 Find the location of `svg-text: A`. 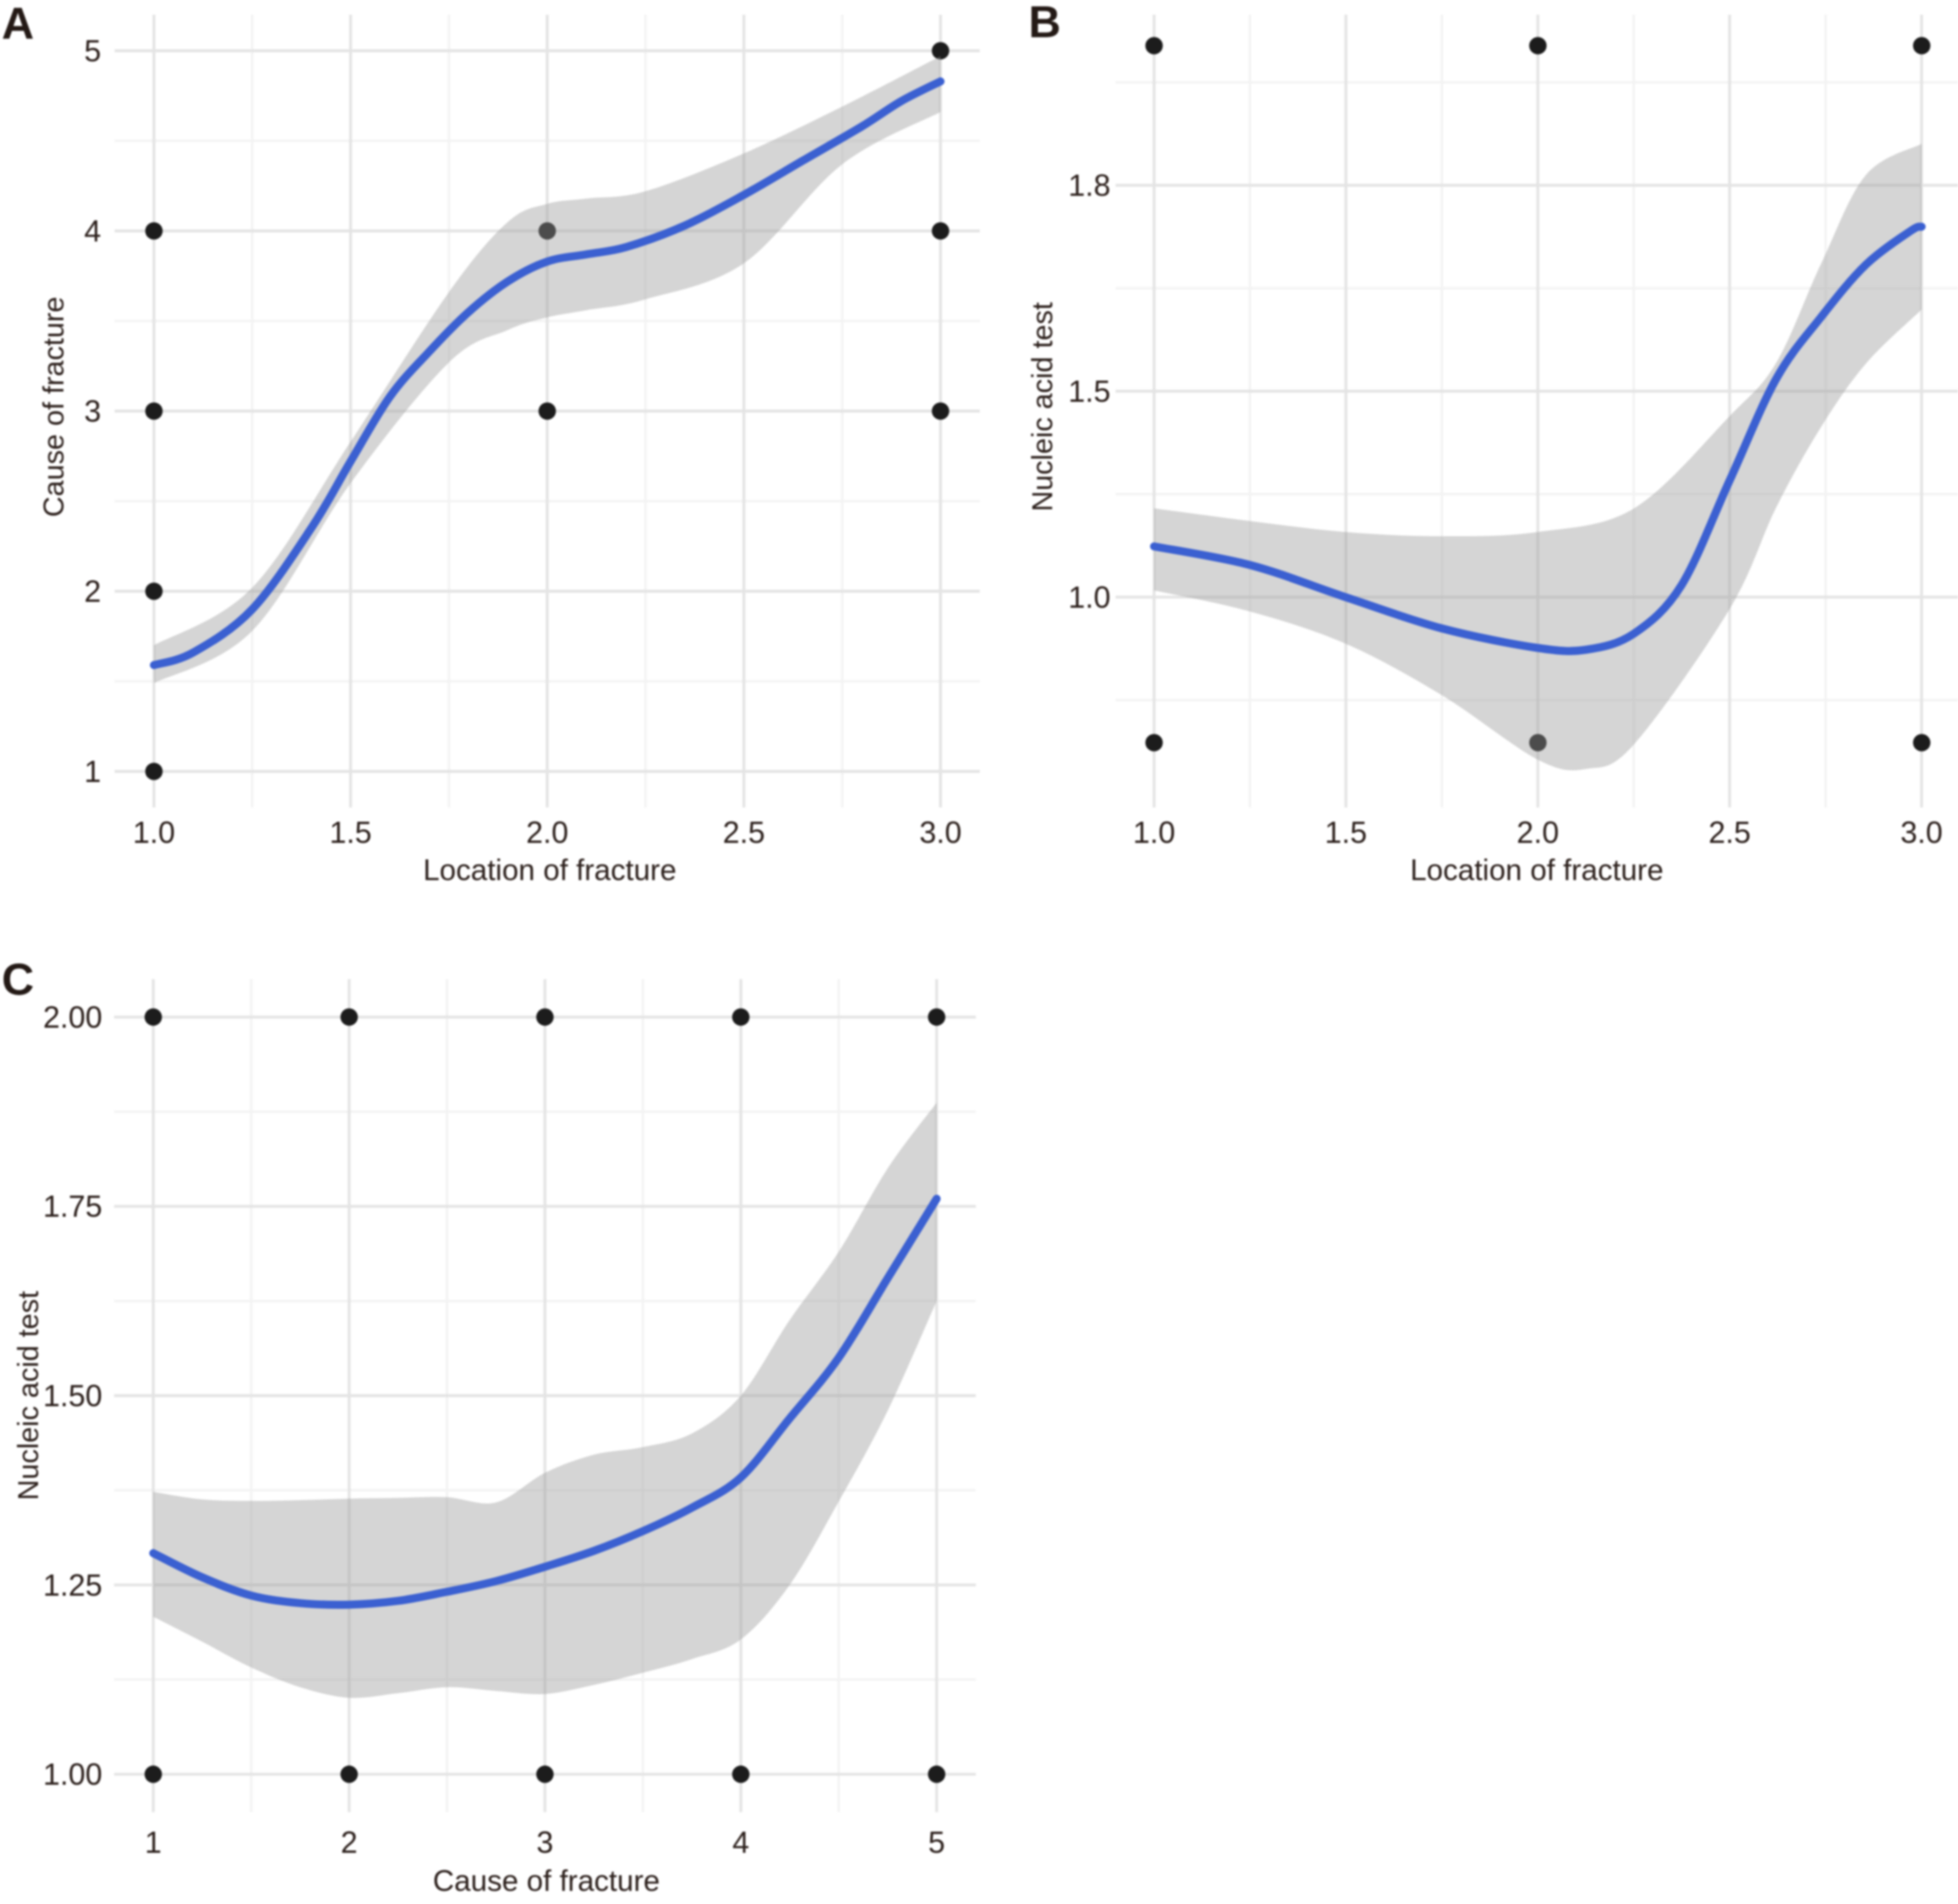

svg-text: A is located at coordinates (18, 24).